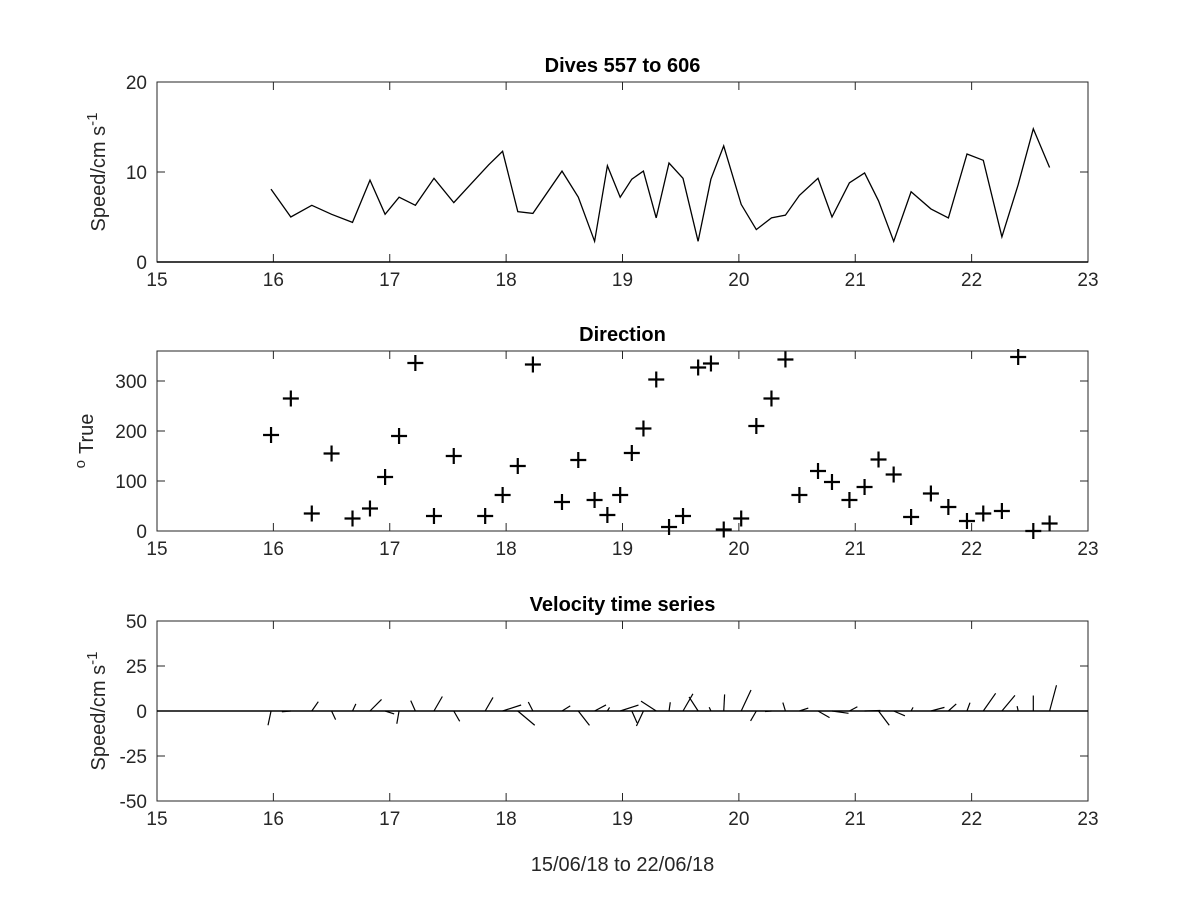 The width and height of the screenshot is (1200, 900). I want to click on direction-ylabel-superscript: o, so click(80, 464).